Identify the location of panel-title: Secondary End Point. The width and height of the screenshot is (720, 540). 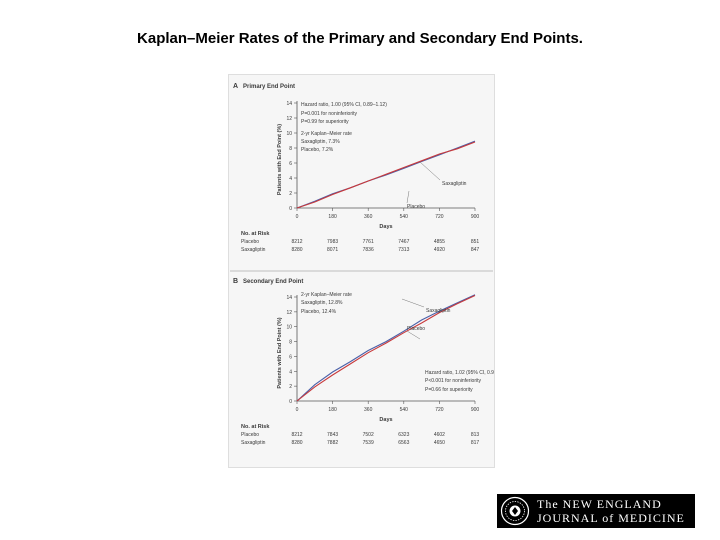
(273, 282).